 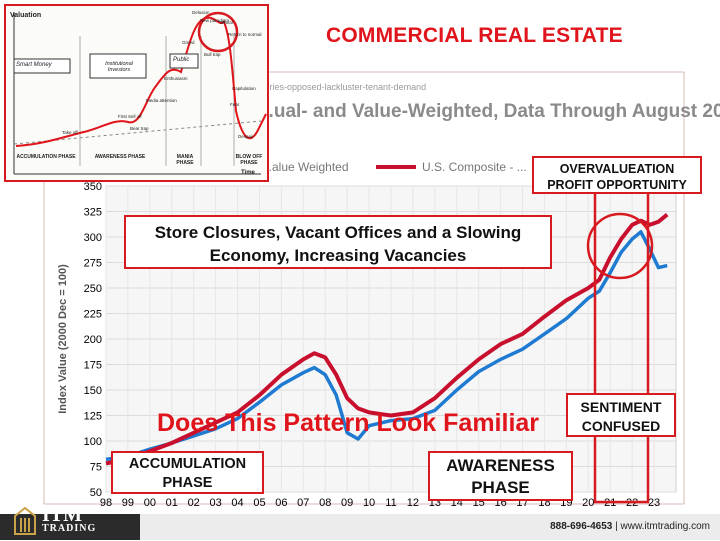 I want to click on xtick-label-00: 00, so click(x=150, y=503).